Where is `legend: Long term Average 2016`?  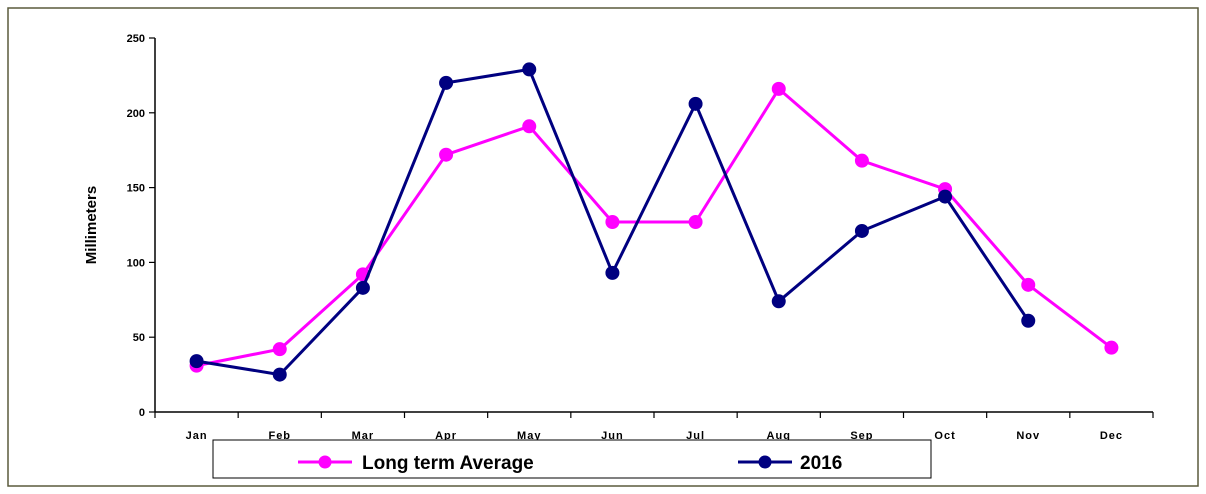 legend: Long term Average 2016 is located at coordinates (572, 459).